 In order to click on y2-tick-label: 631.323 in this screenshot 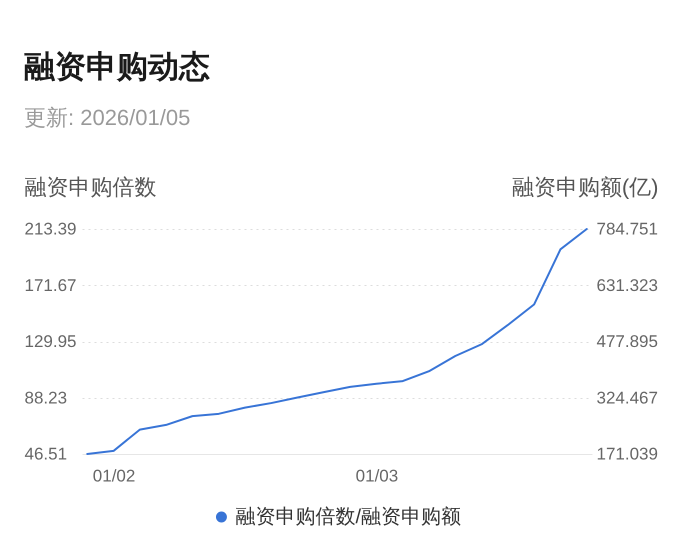, I will do `click(627, 285)`.